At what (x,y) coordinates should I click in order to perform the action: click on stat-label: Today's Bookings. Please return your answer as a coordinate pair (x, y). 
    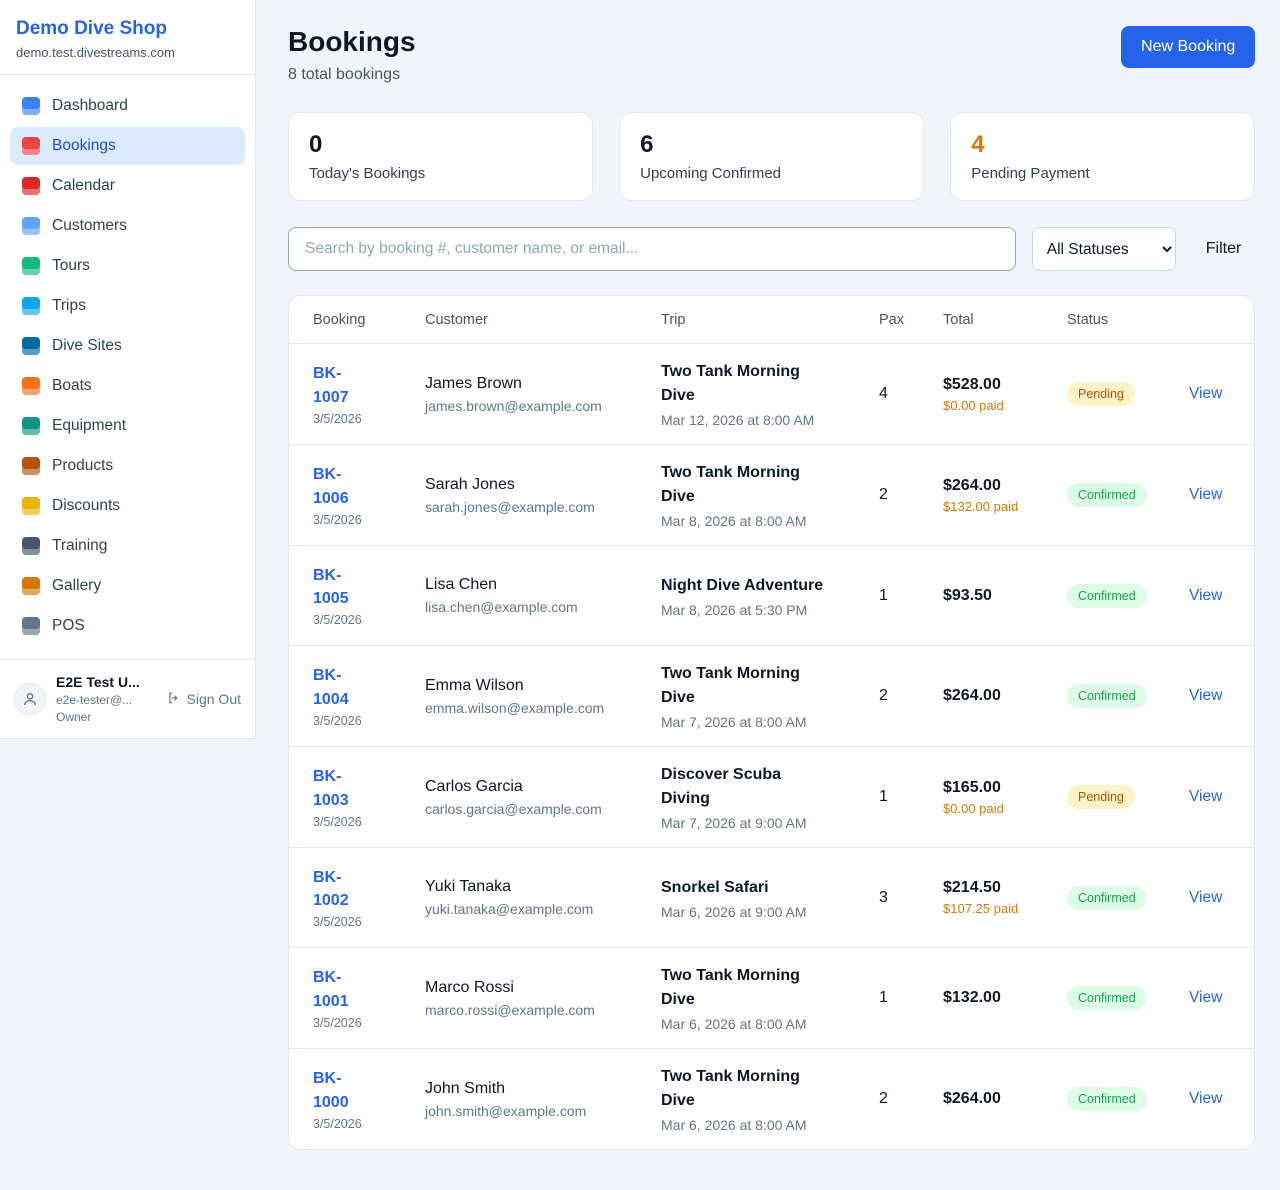
    Looking at the image, I should click on (367, 173).